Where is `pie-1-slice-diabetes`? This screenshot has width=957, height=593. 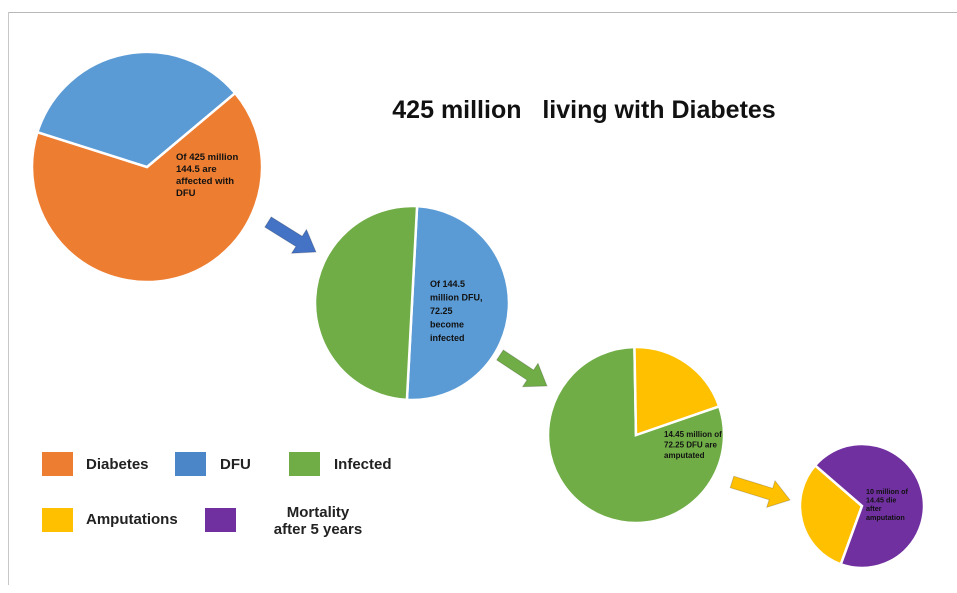 pie-1-slice-diabetes is located at coordinates (147, 187).